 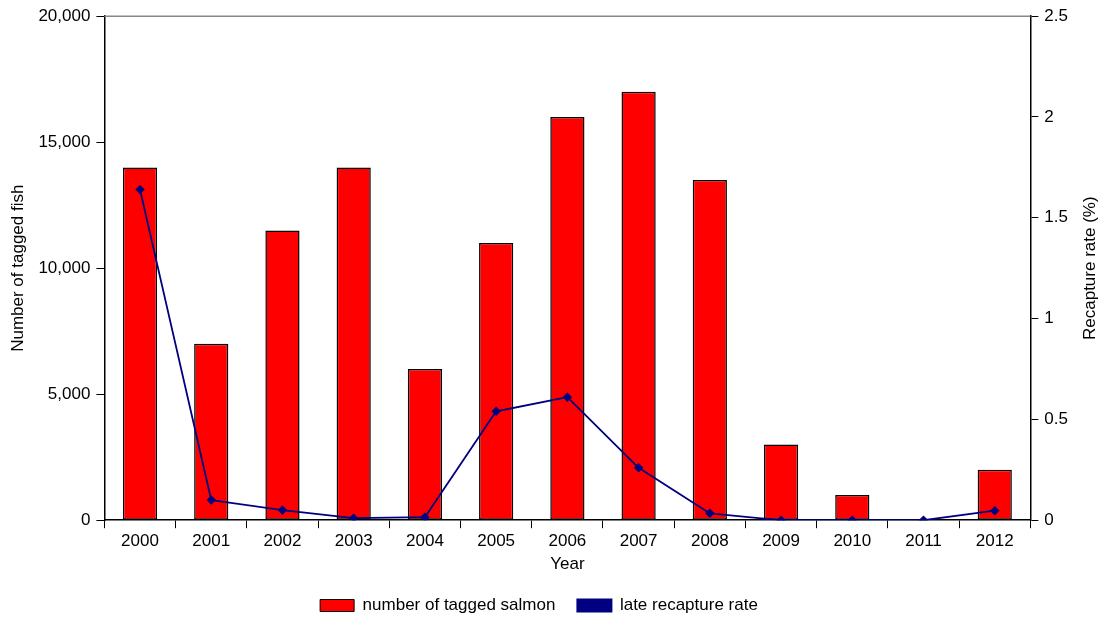 I want to click on x-tick-label: 2007, so click(x=638, y=541).